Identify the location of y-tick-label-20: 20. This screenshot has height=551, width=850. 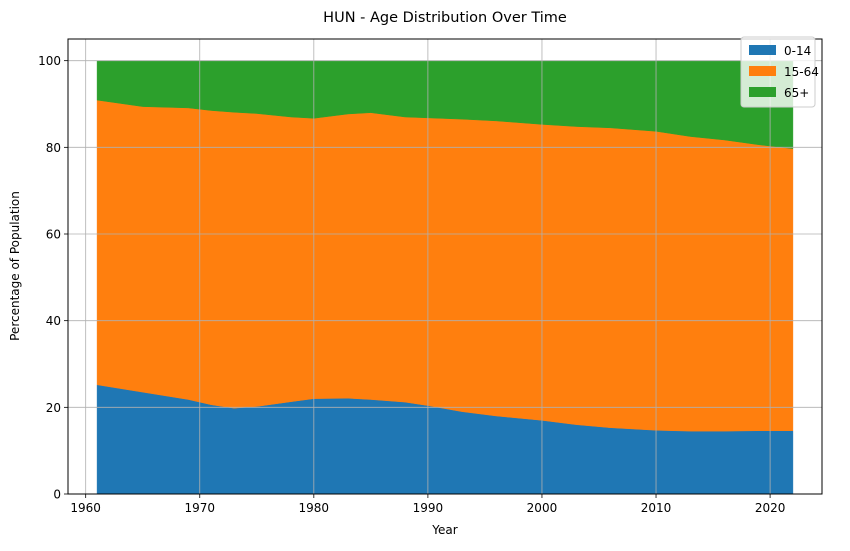
(53, 408).